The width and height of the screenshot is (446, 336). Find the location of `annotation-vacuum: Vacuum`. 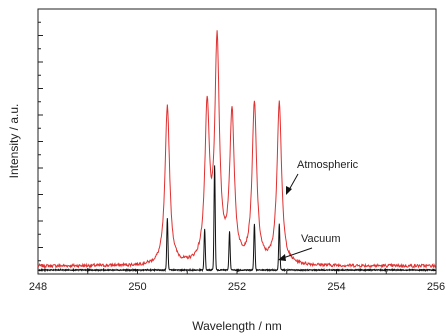

annotation-vacuum: Vacuum is located at coordinates (321, 239).